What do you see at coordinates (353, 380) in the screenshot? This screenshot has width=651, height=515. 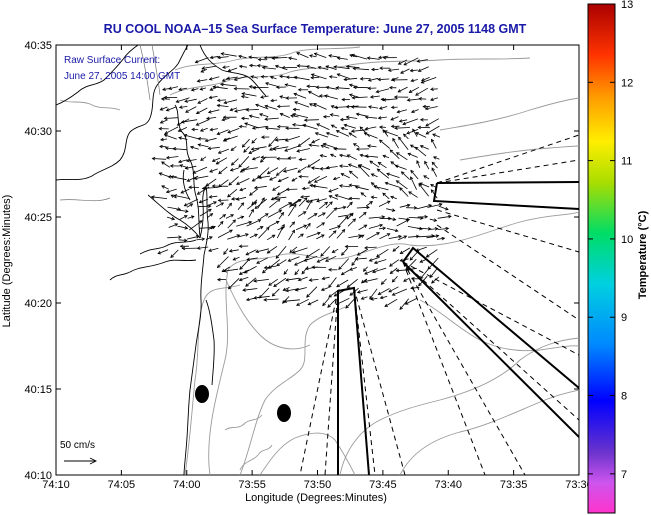 I see `radar-beam` at bounding box center [353, 380].